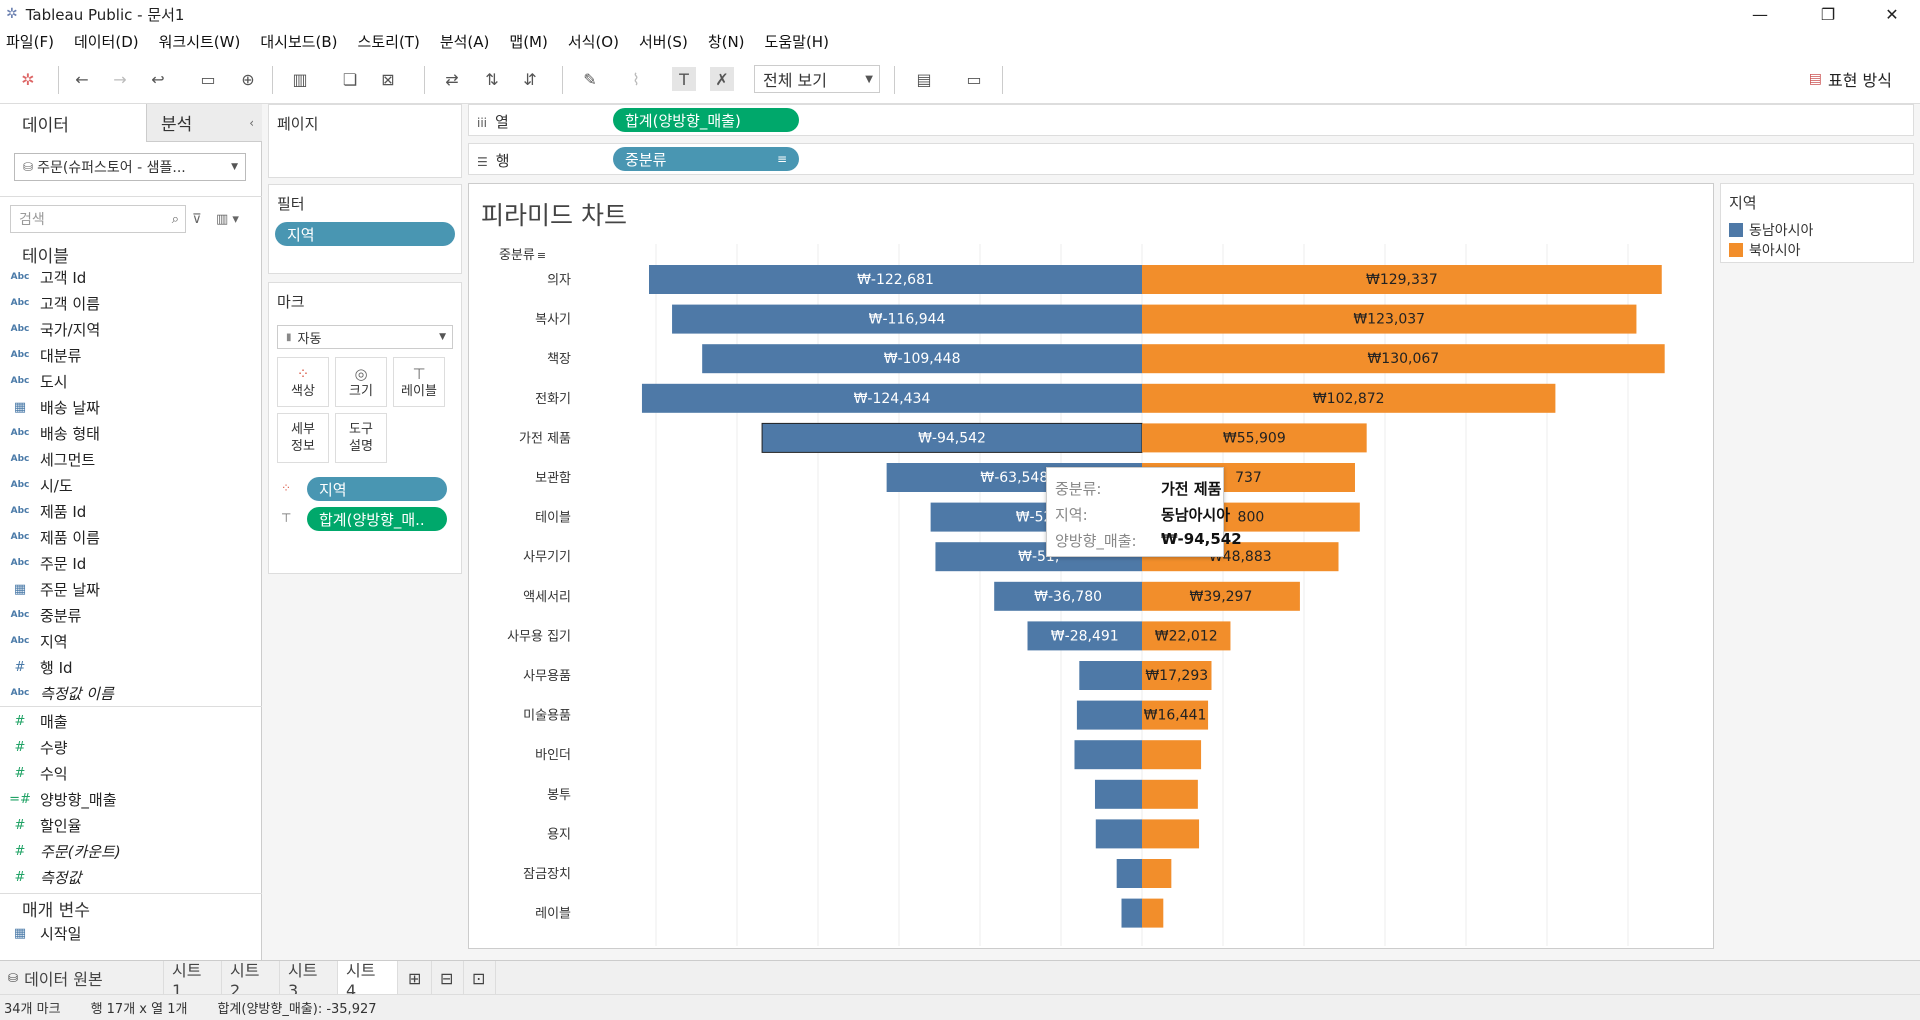 This screenshot has width=1920, height=1020. Describe the element at coordinates (547, 716) in the screenshot. I see `category-label: 미술용품` at that location.